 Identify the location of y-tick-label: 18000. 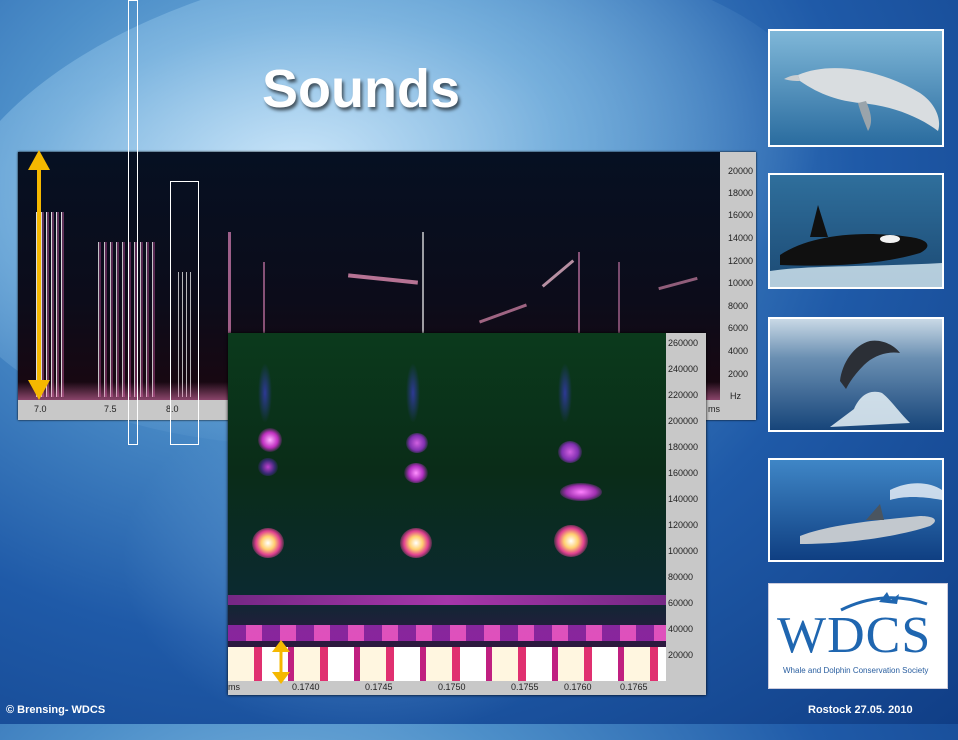
(741, 193).